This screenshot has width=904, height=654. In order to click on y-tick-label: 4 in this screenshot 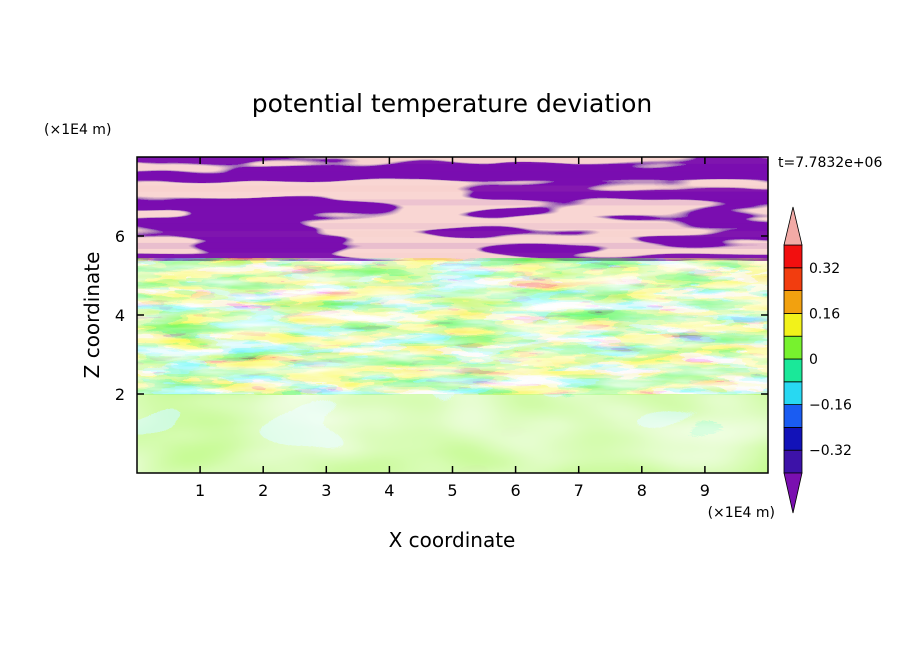, I will do `click(120, 315)`.